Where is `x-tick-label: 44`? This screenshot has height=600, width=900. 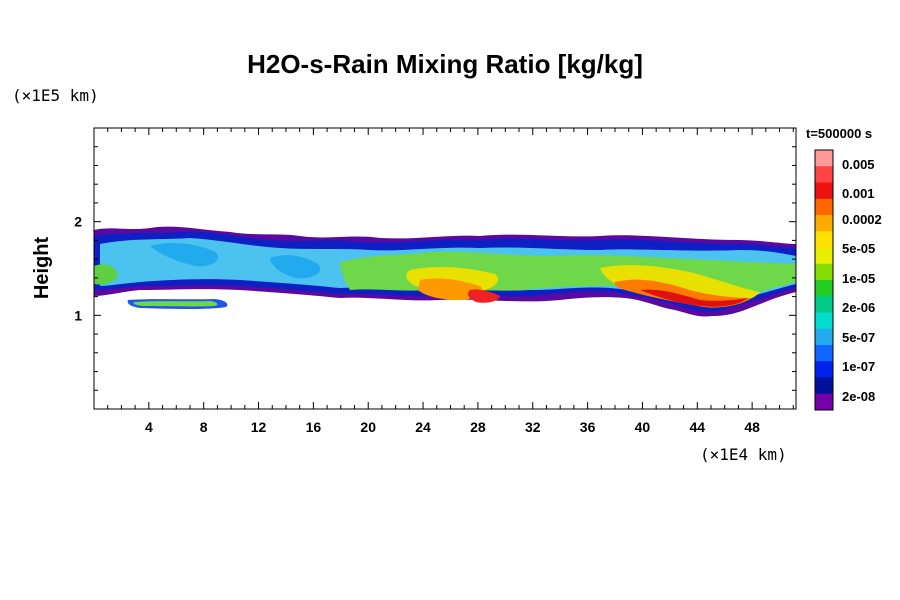 x-tick-label: 44 is located at coordinates (697, 427).